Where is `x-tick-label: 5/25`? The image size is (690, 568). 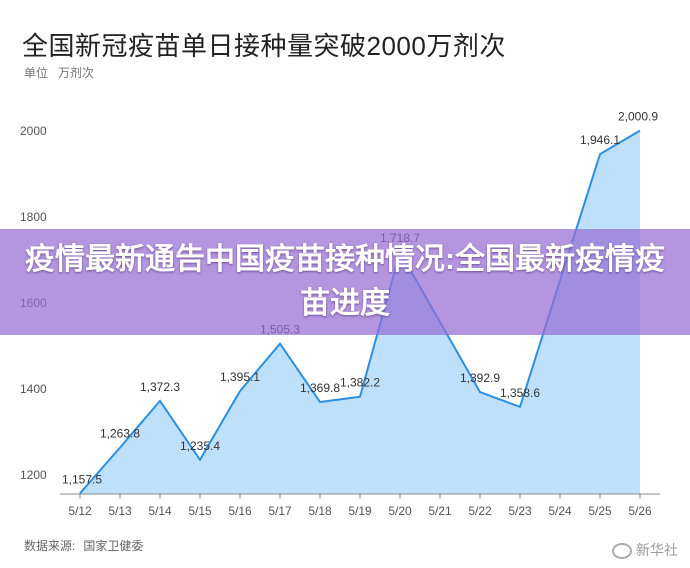
x-tick-label: 5/25 is located at coordinates (600, 511).